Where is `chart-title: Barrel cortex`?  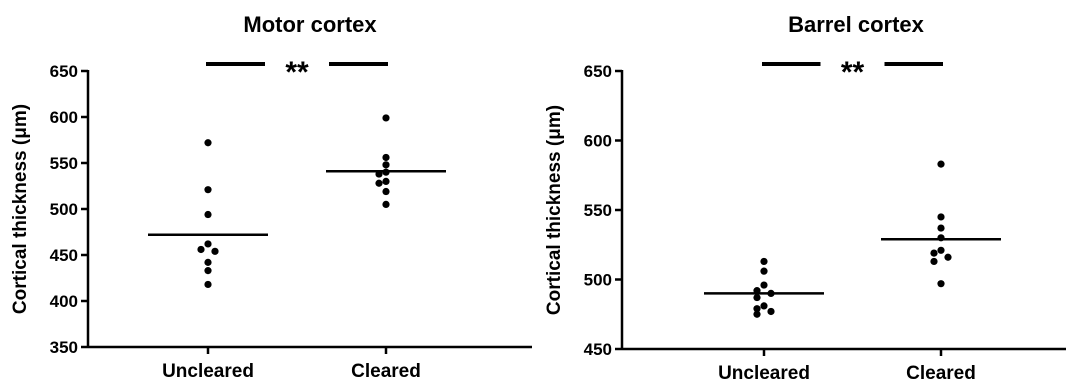
chart-title: Barrel cortex is located at coordinates (856, 24).